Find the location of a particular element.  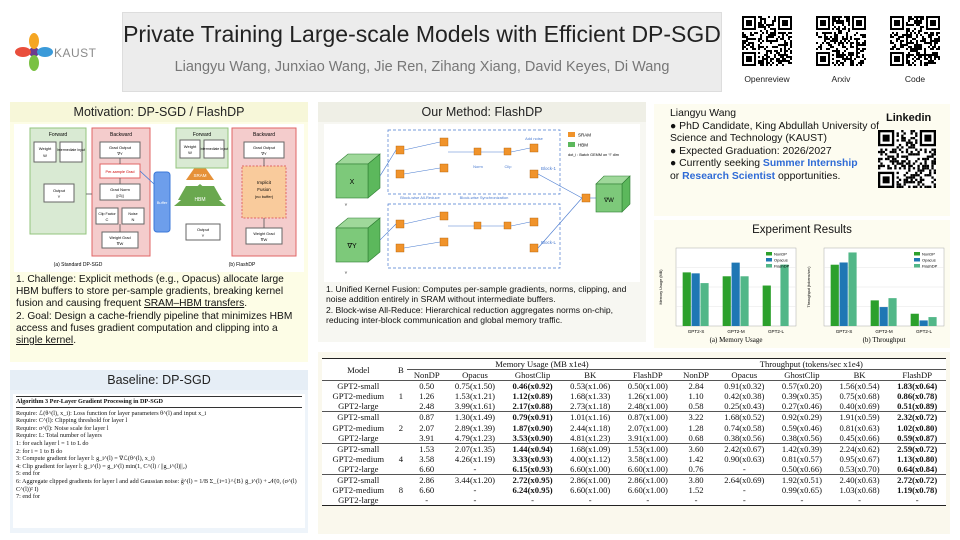

summer-internship-highlight: Summer Internship is located at coordinates (810, 164).